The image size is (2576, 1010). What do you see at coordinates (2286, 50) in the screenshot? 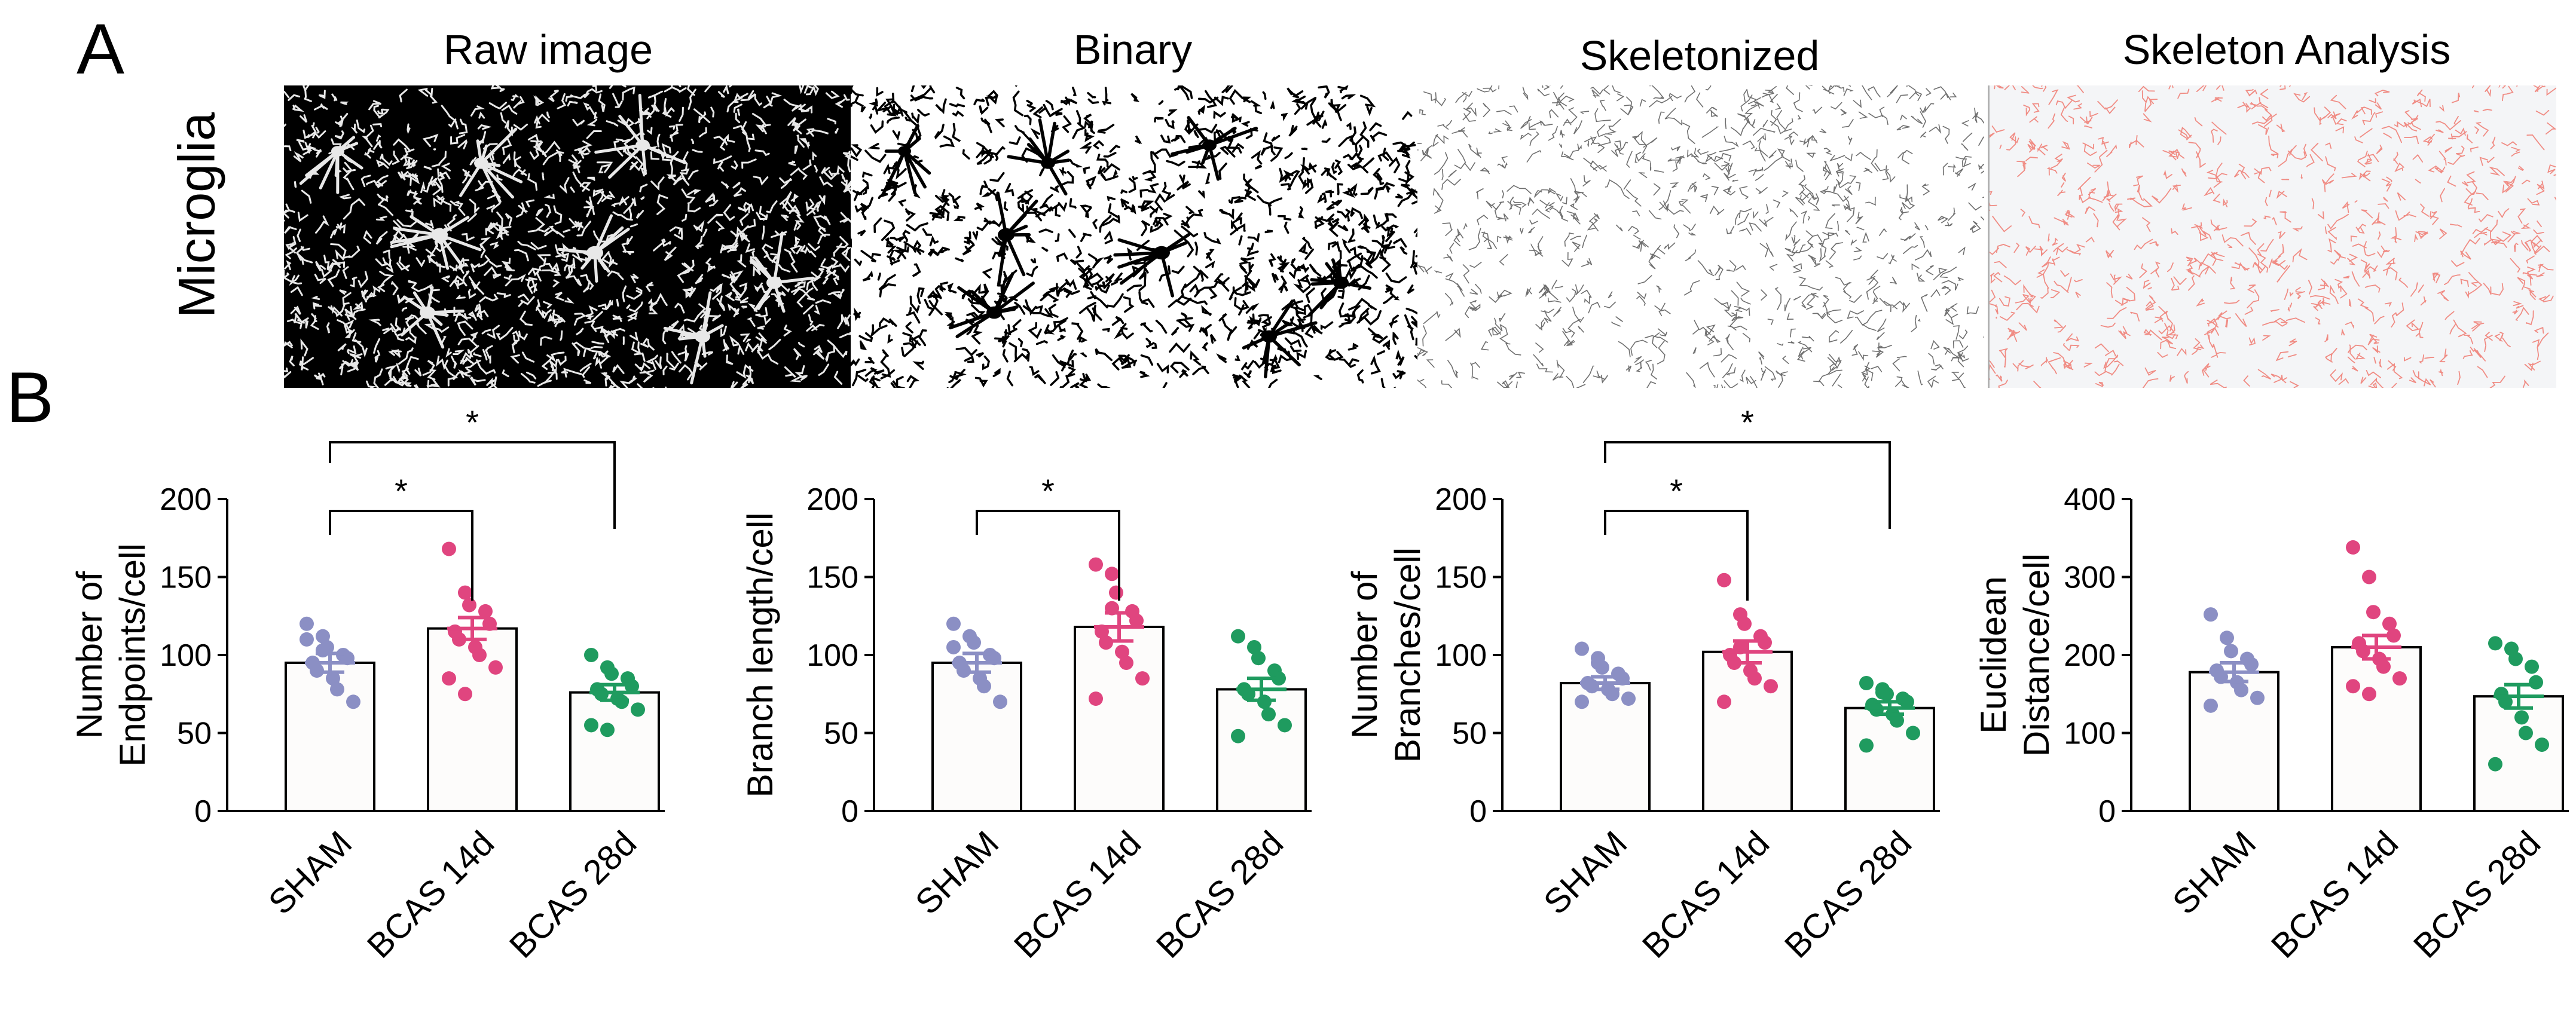
I see `image-title-skeleton-analysis: Skeleton Analysis` at bounding box center [2286, 50].